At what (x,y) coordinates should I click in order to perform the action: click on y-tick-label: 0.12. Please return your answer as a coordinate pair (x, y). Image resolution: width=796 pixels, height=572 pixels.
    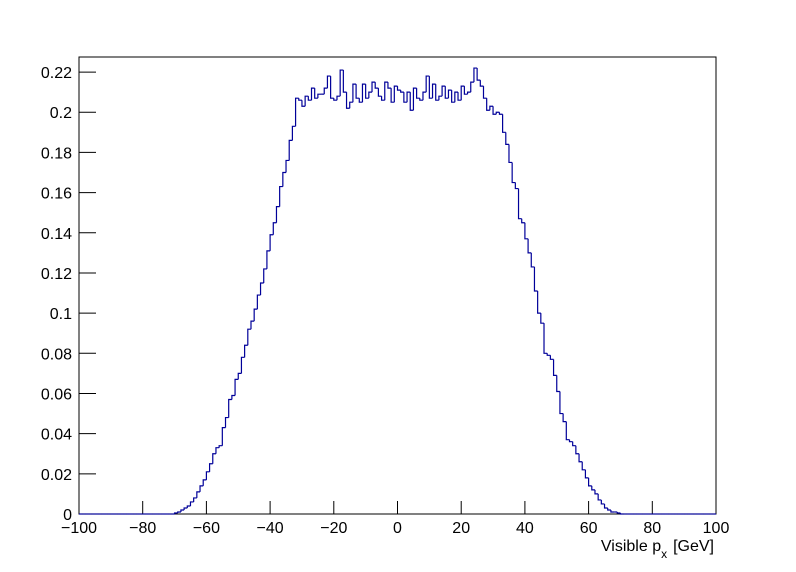
    Looking at the image, I should click on (56, 274).